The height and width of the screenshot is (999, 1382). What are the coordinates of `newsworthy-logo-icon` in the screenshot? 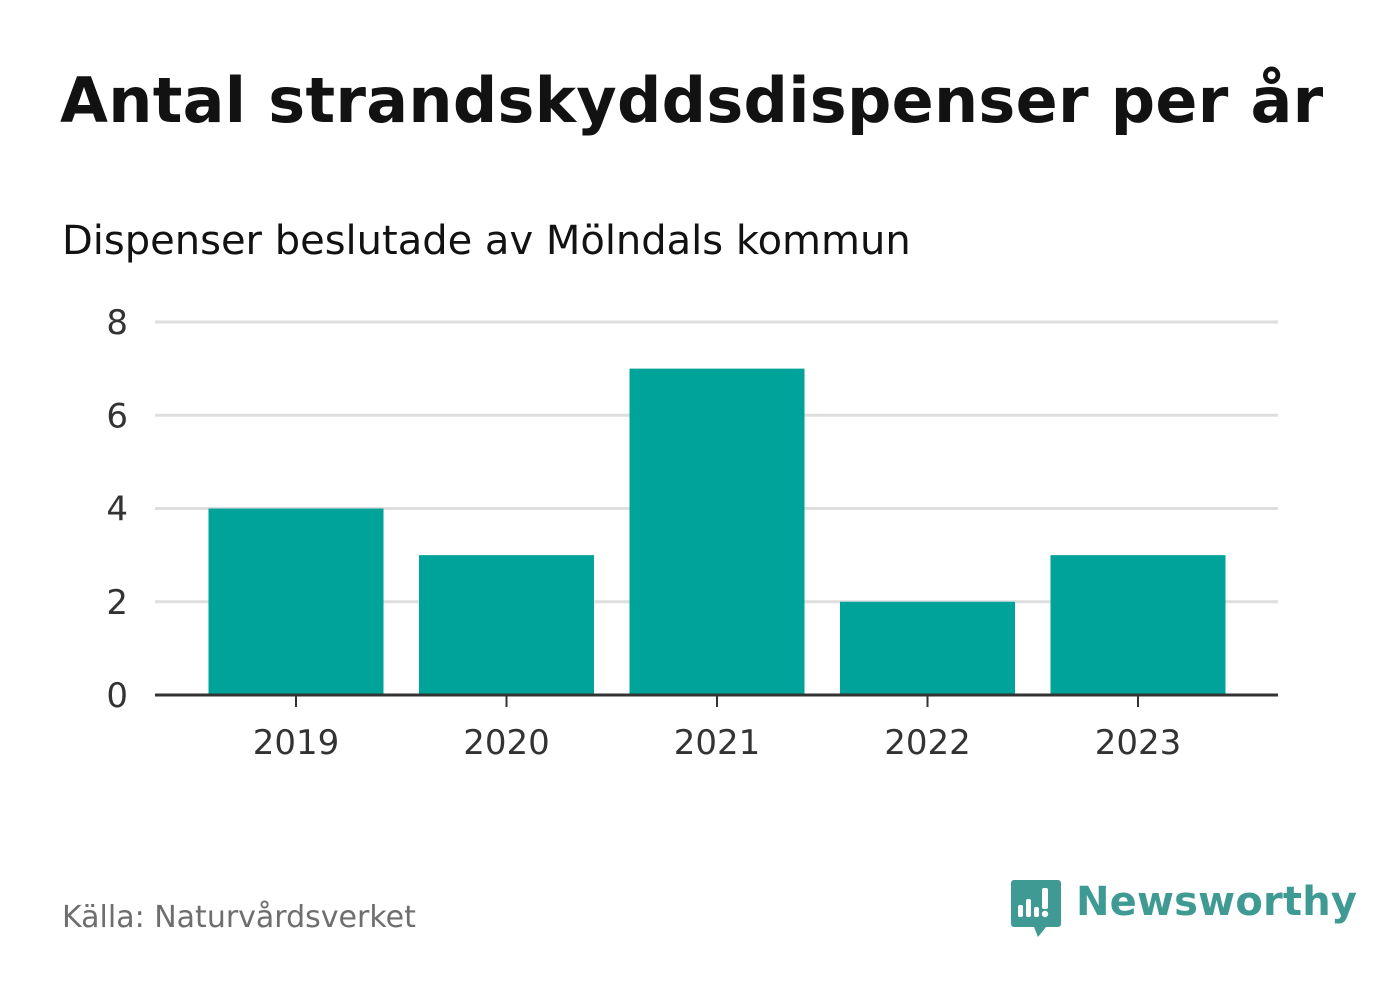 It's located at (1036, 908).